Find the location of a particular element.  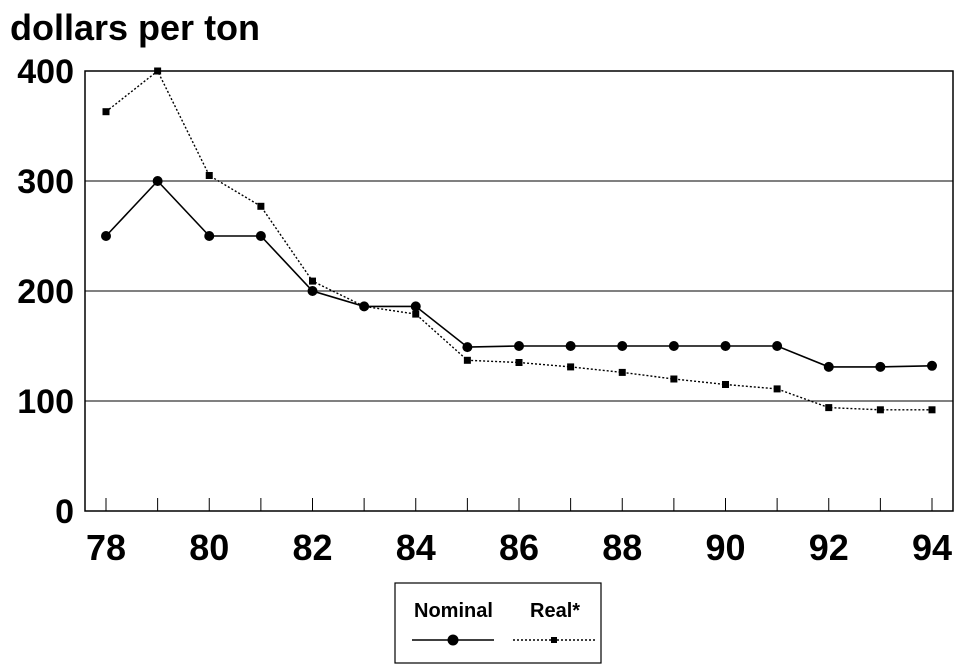

y-tick-label: 400 is located at coordinates (45, 72).